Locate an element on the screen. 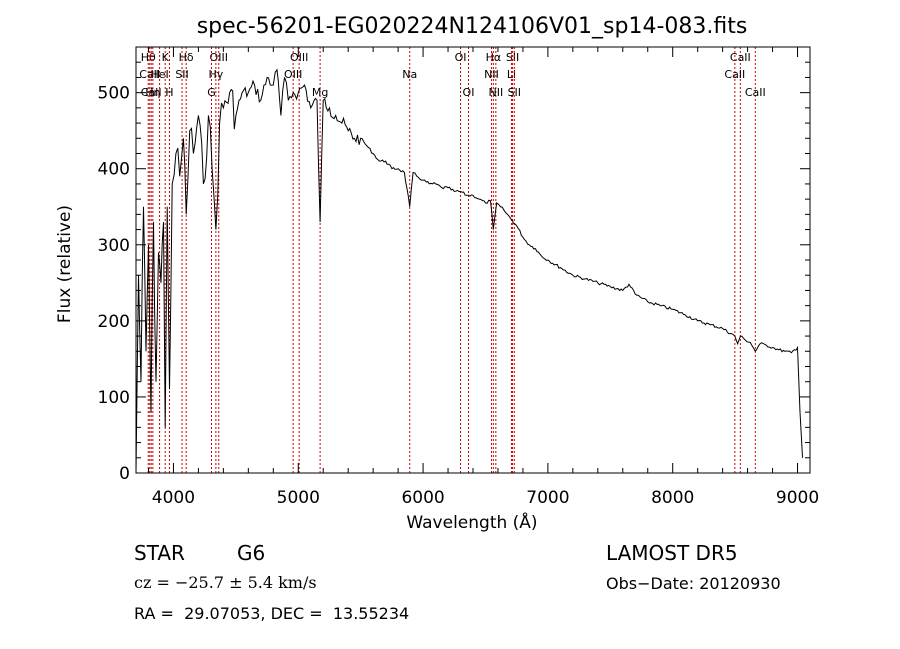  line-label-5: HeI is located at coordinates (159, 74).